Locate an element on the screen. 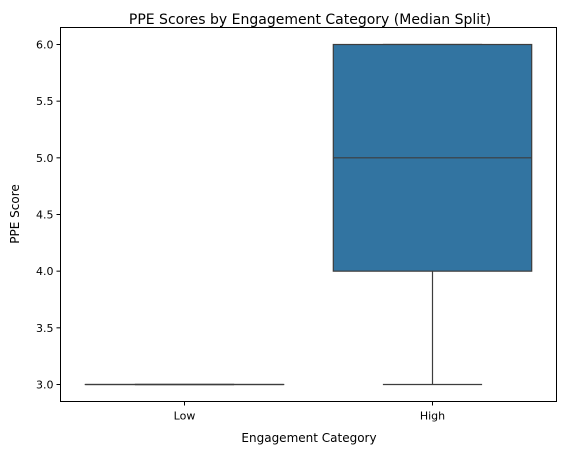 This screenshot has height=455, width=567. y-tick-label: 5.0 is located at coordinates (45, 158).